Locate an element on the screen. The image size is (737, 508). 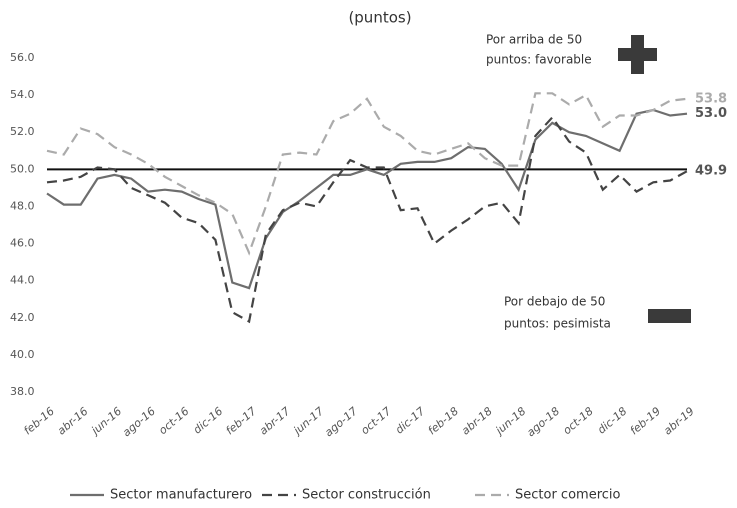
y-tick-label: 50.0 is located at coordinates (22, 168).